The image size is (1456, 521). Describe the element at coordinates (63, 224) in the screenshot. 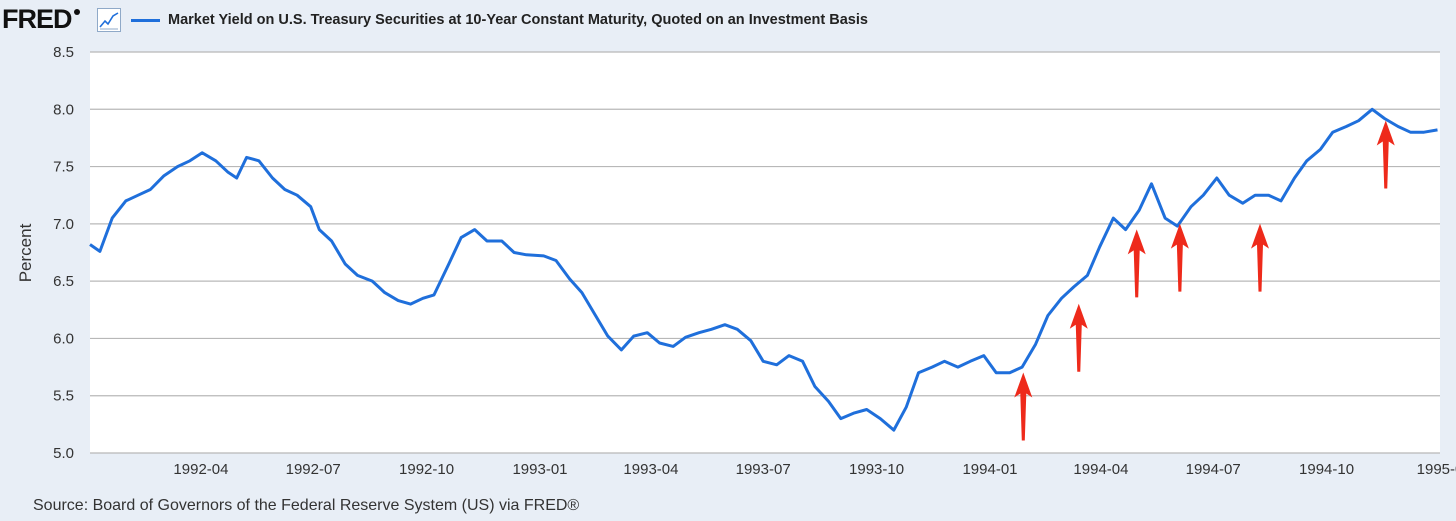

I see `y-tick-label: 7.0` at that location.